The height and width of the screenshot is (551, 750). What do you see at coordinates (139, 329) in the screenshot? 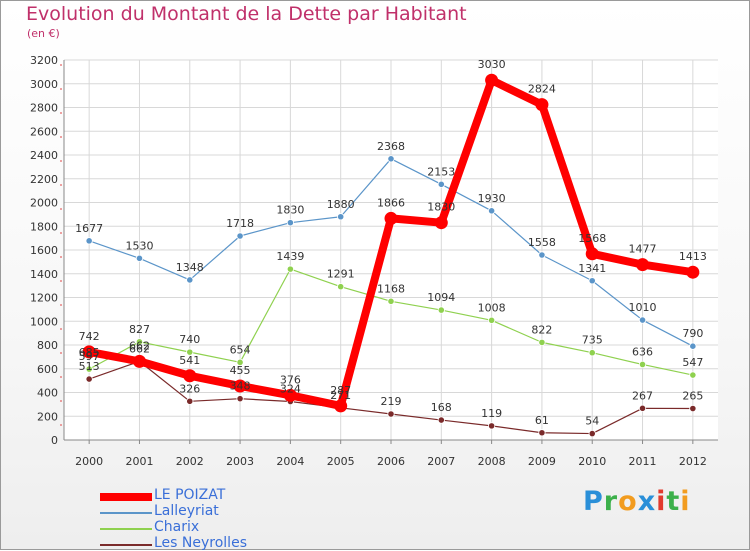
I see `data-label: 827` at bounding box center [139, 329].